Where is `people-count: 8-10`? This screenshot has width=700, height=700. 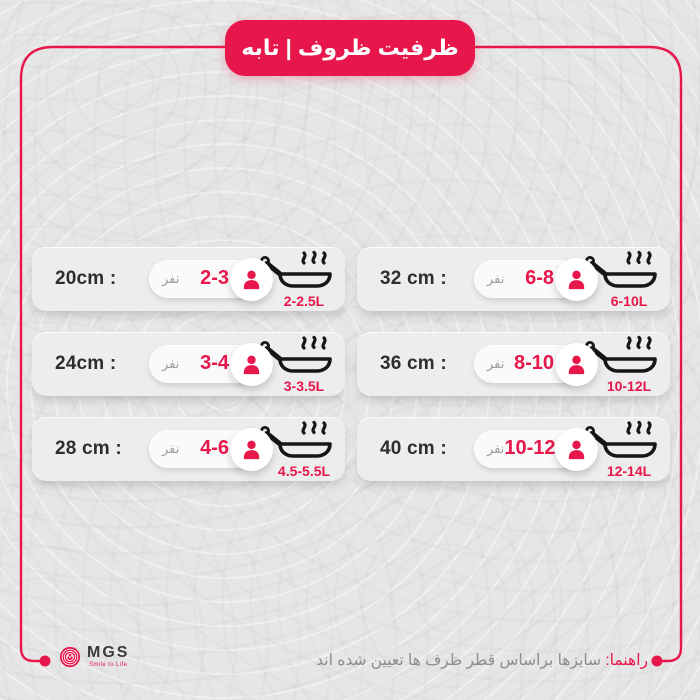
people-count: 8-10 is located at coordinates (533, 363).